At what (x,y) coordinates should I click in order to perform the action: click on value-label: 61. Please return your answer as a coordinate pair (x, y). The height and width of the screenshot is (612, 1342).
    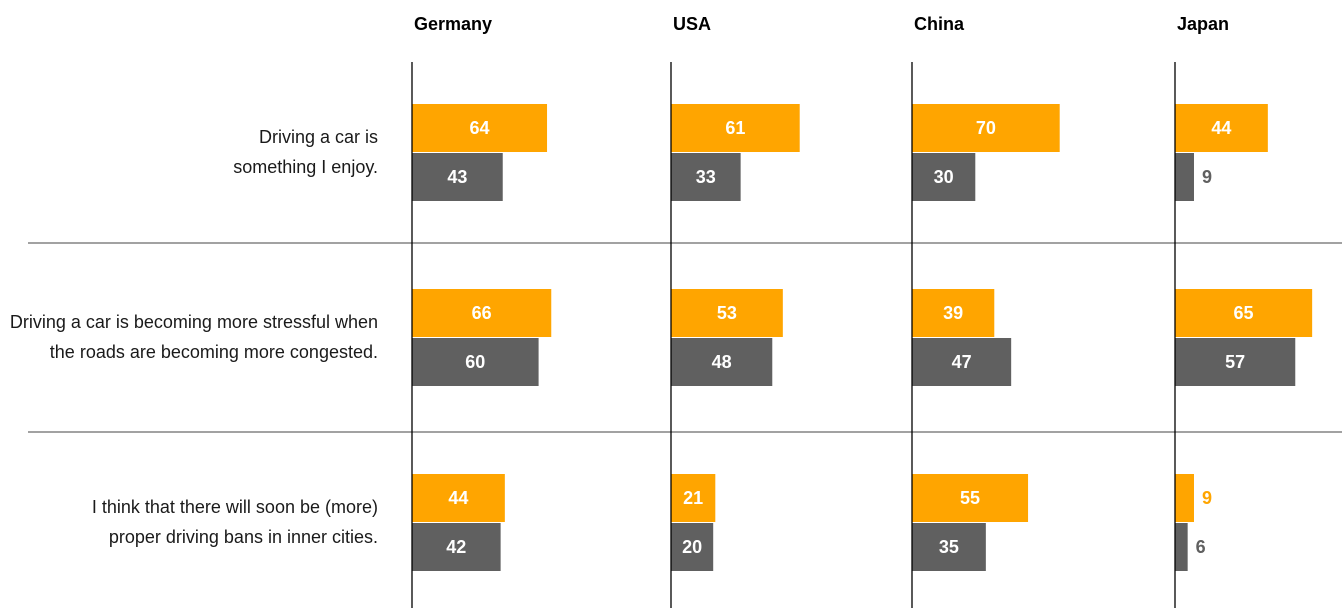
    Looking at the image, I should click on (735, 128).